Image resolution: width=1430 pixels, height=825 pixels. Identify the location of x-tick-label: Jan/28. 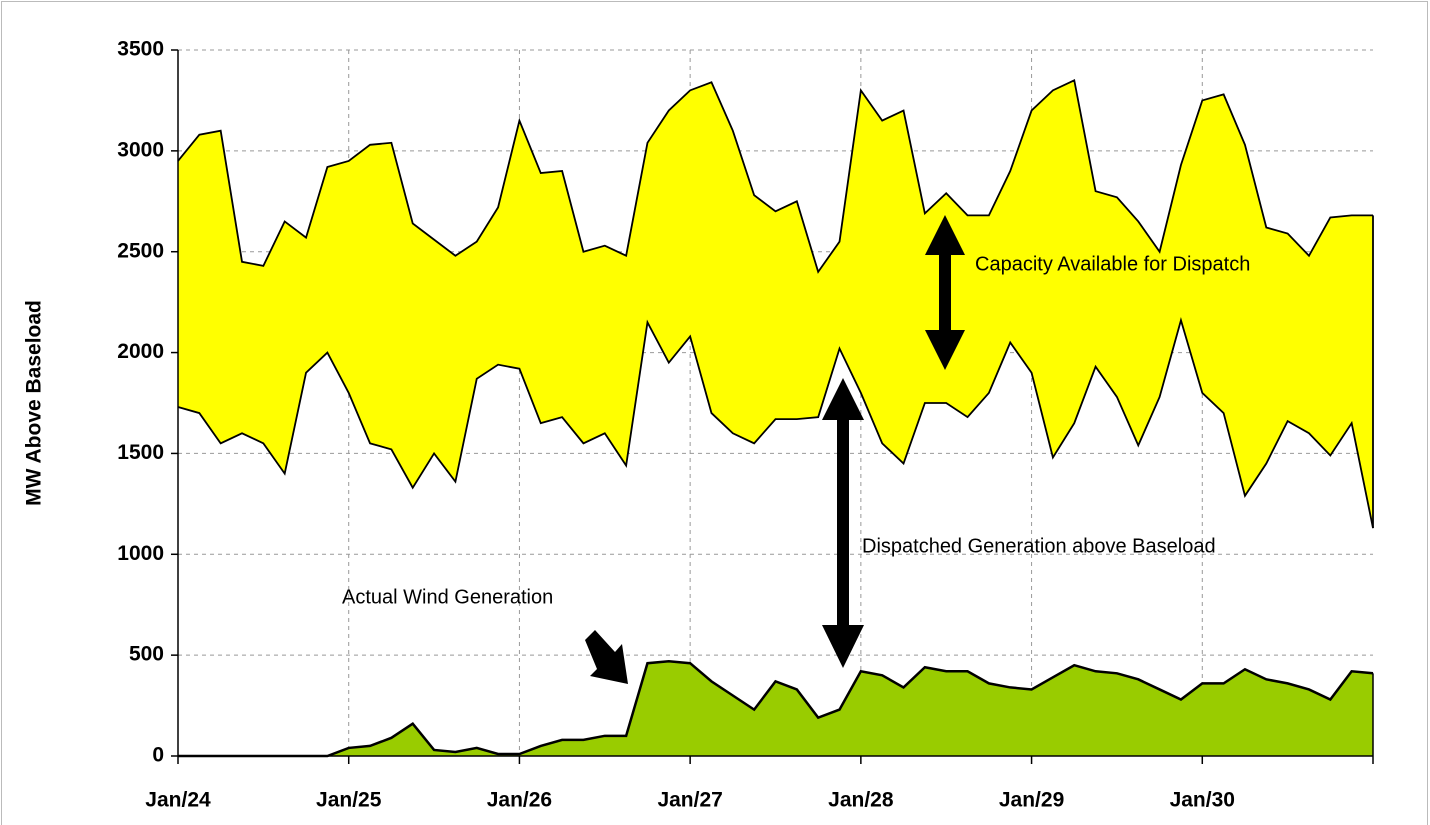
(861, 800).